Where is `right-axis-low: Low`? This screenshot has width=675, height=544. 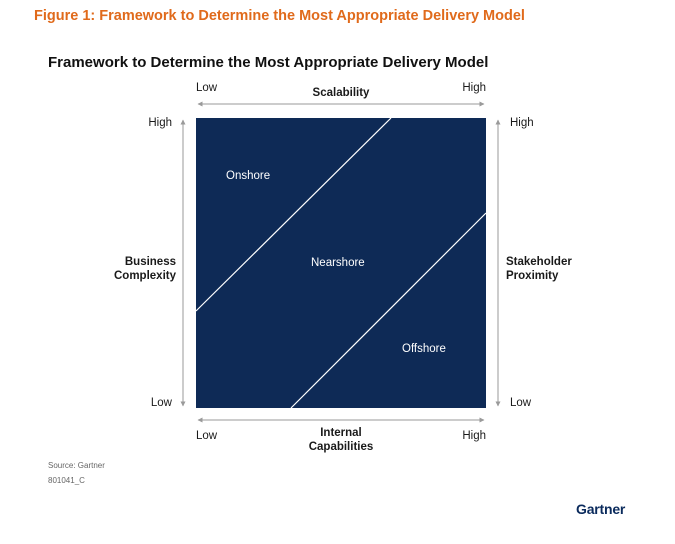
right-axis-low: Low is located at coordinates (521, 403).